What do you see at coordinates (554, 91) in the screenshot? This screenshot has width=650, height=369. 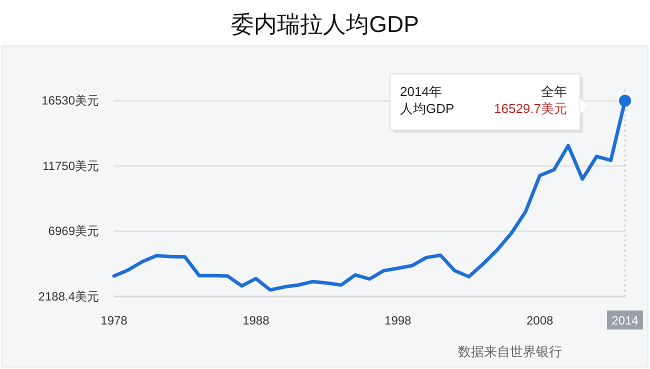 I see `text: 全年` at bounding box center [554, 91].